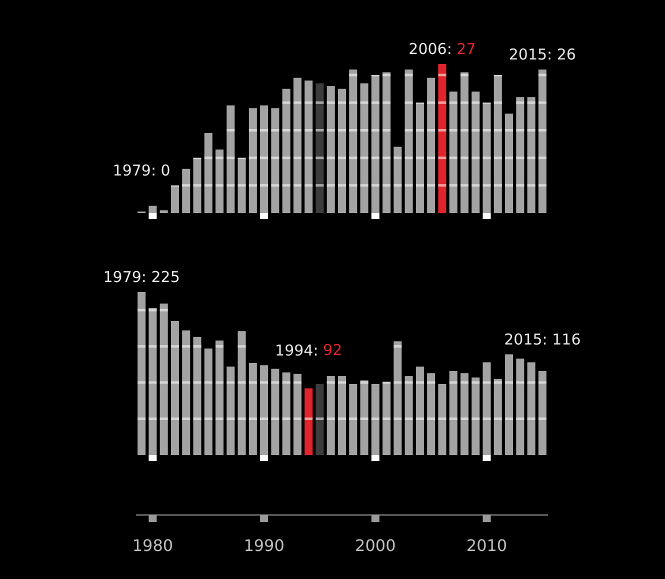 This screenshot has height=579, width=665. I want to click on data-label: 2015: 26, so click(542, 55).